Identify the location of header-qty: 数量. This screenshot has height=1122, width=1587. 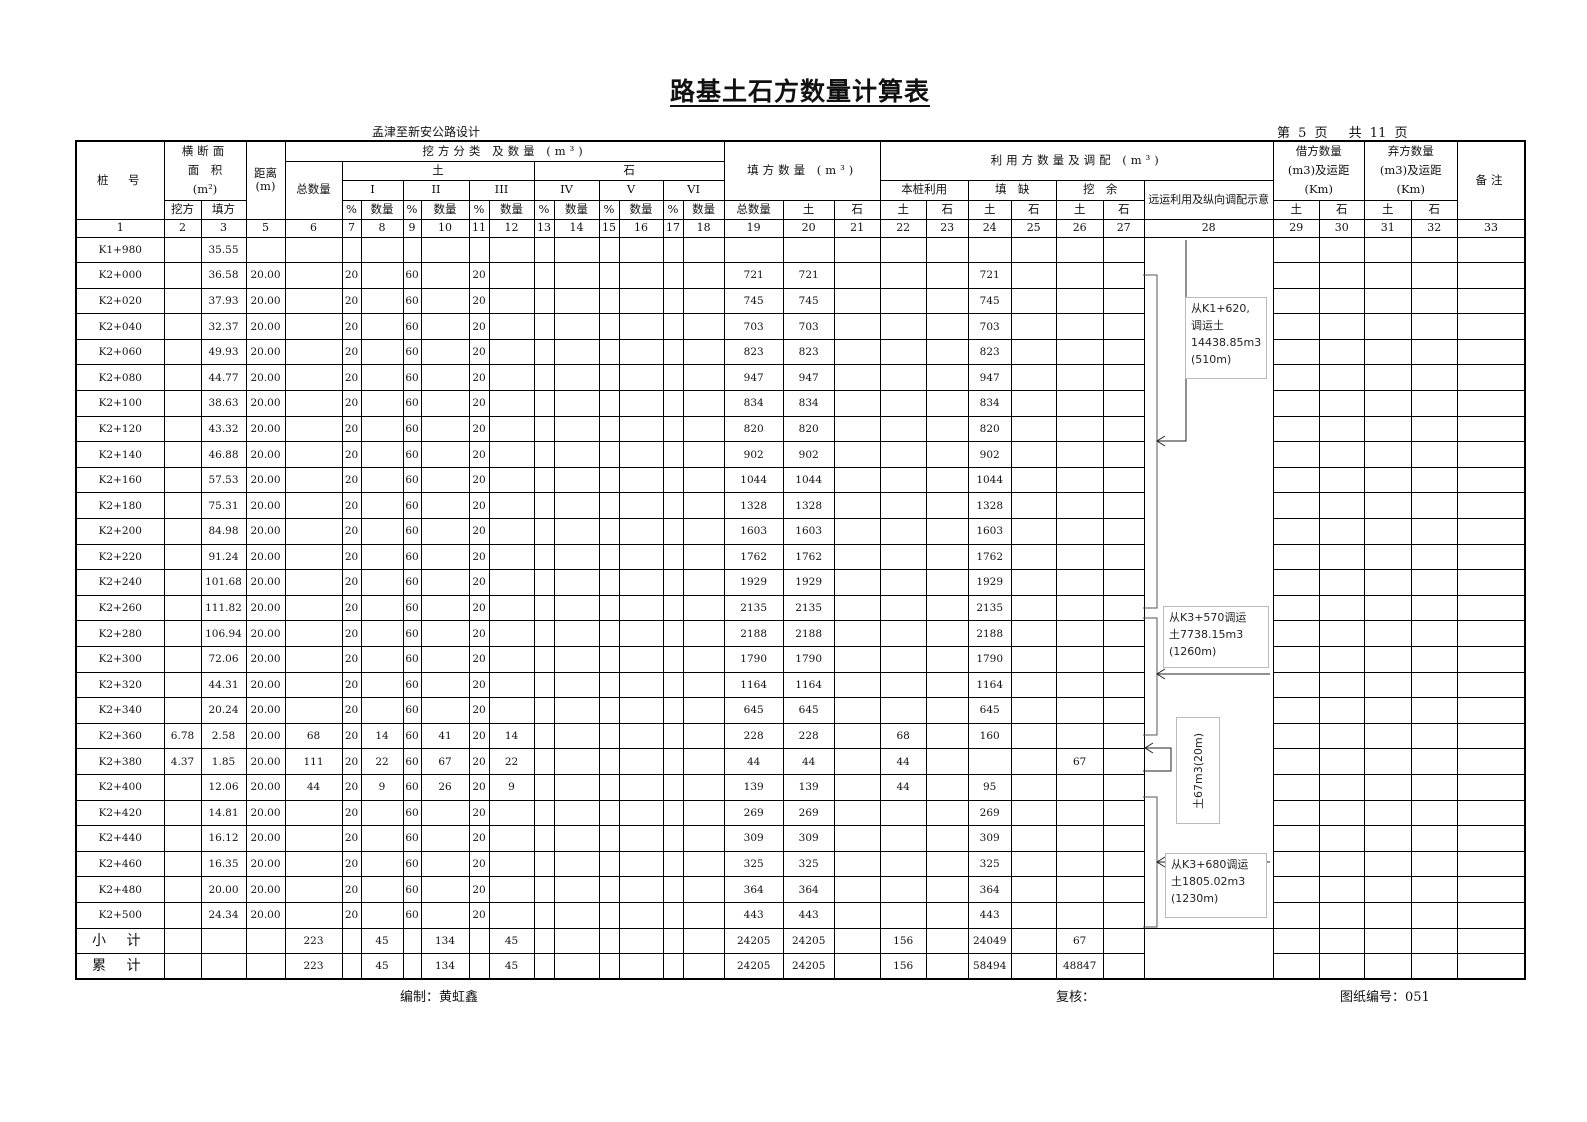
(382, 209).